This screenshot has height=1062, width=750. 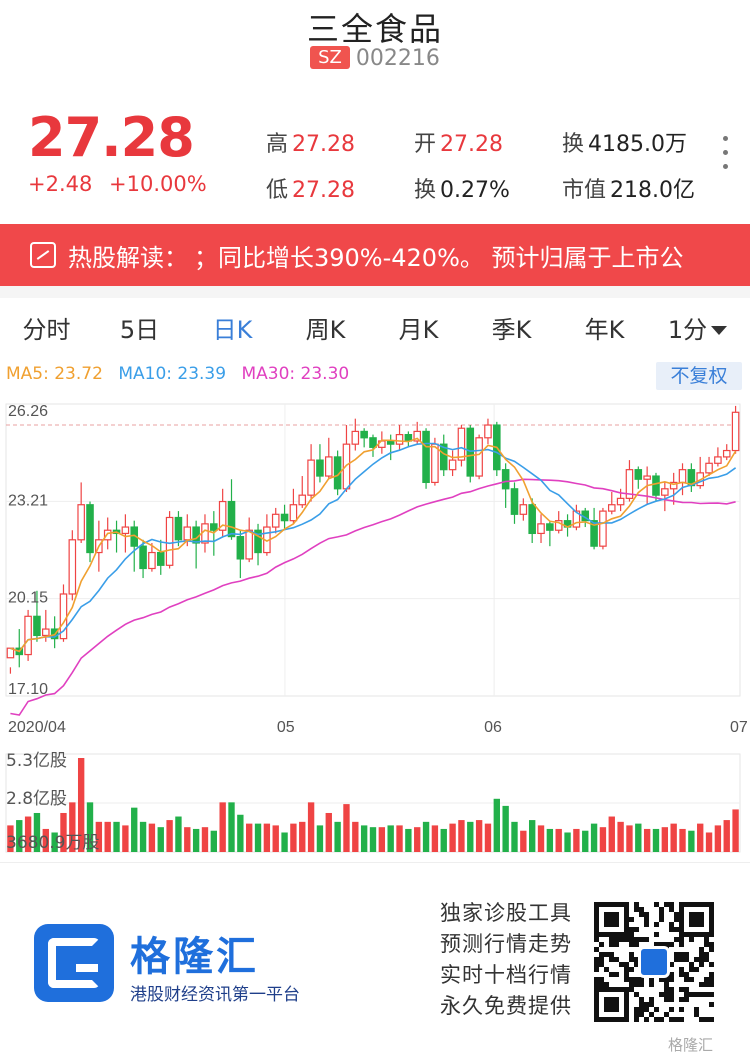 What do you see at coordinates (506, 1006) in the screenshot?
I see `promo-item: 永久免费提供` at bounding box center [506, 1006].